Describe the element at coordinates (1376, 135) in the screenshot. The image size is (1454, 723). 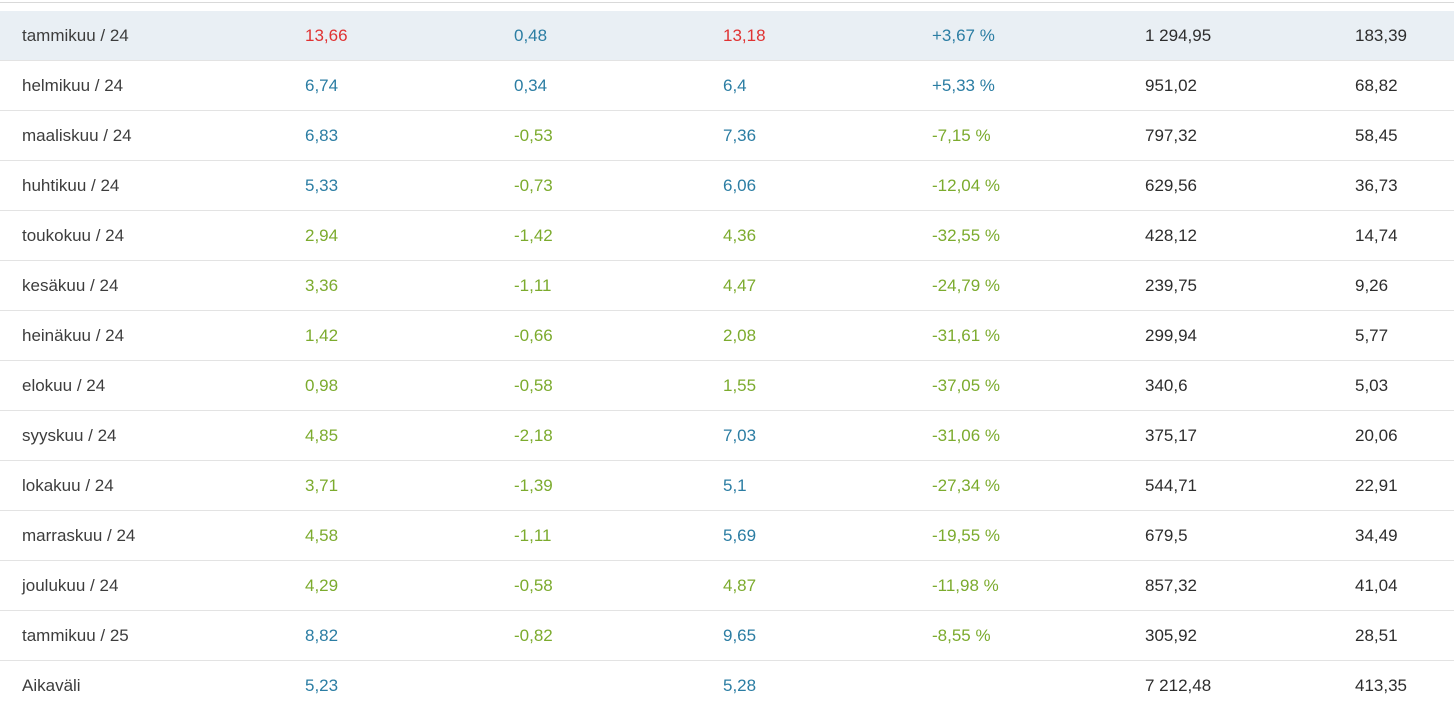
I see `cost-value-cell: 58,45` at that location.